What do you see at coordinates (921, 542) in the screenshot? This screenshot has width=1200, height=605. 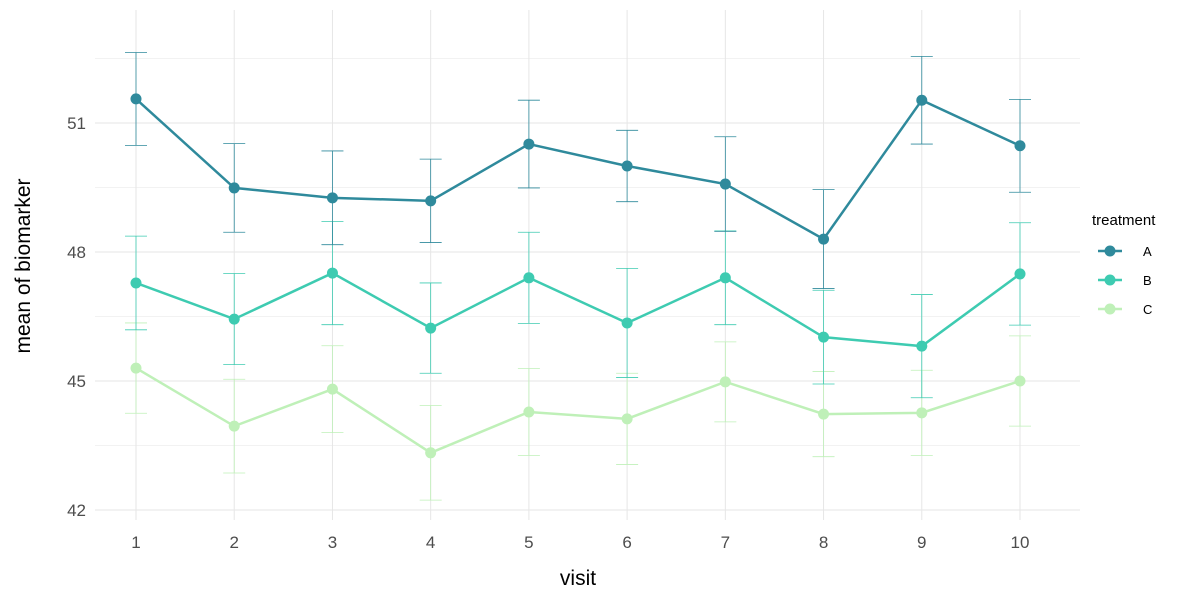 I see `x-tick-label: 9` at bounding box center [921, 542].